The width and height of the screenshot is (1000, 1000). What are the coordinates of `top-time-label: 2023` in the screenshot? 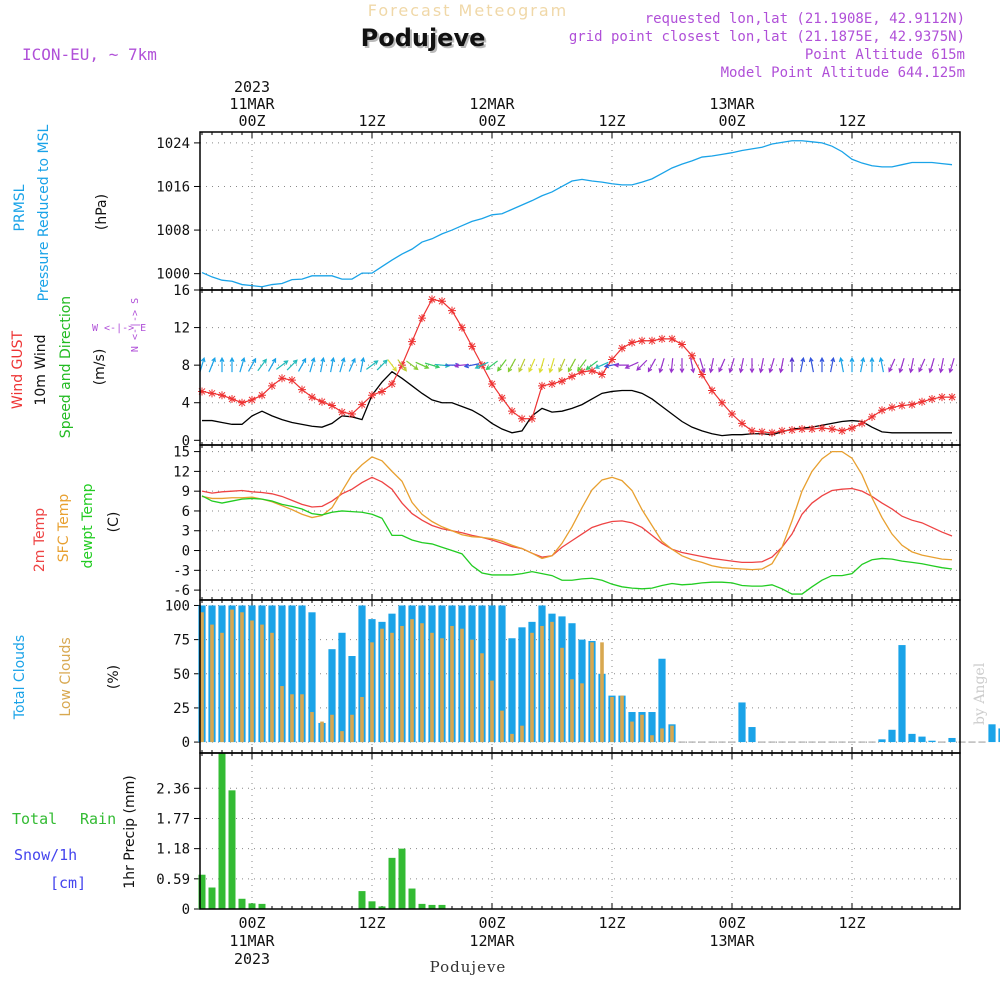 It's located at (252, 87).